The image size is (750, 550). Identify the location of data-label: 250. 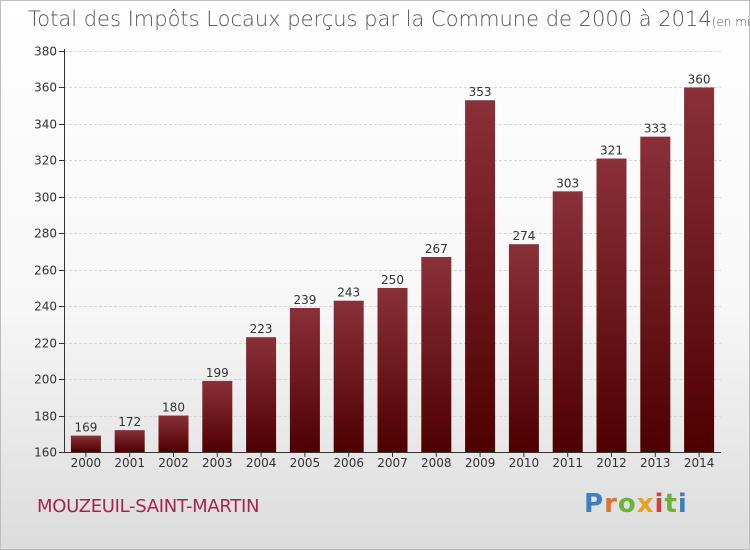
(392, 280).